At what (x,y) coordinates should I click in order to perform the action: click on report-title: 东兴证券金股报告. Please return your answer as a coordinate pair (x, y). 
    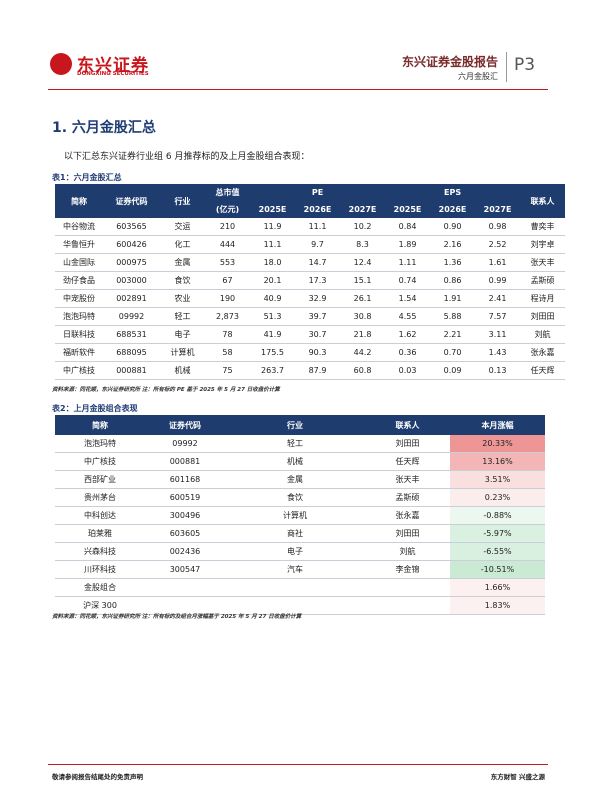
    Looking at the image, I should click on (449, 62).